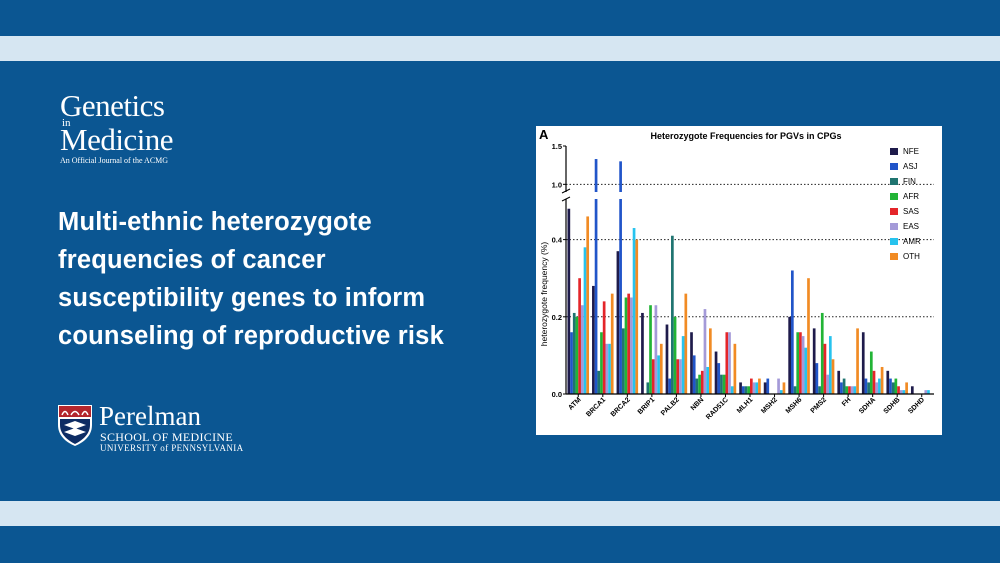  Describe the element at coordinates (911, 226) in the screenshot. I see `legend-label: EAS` at that location.